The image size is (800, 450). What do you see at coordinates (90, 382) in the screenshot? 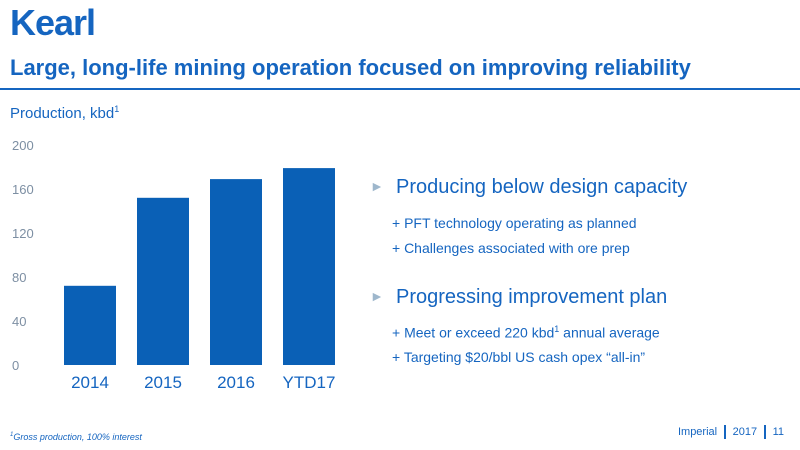
I see `x-tick-label: 2014` at bounding box center [90, 382].